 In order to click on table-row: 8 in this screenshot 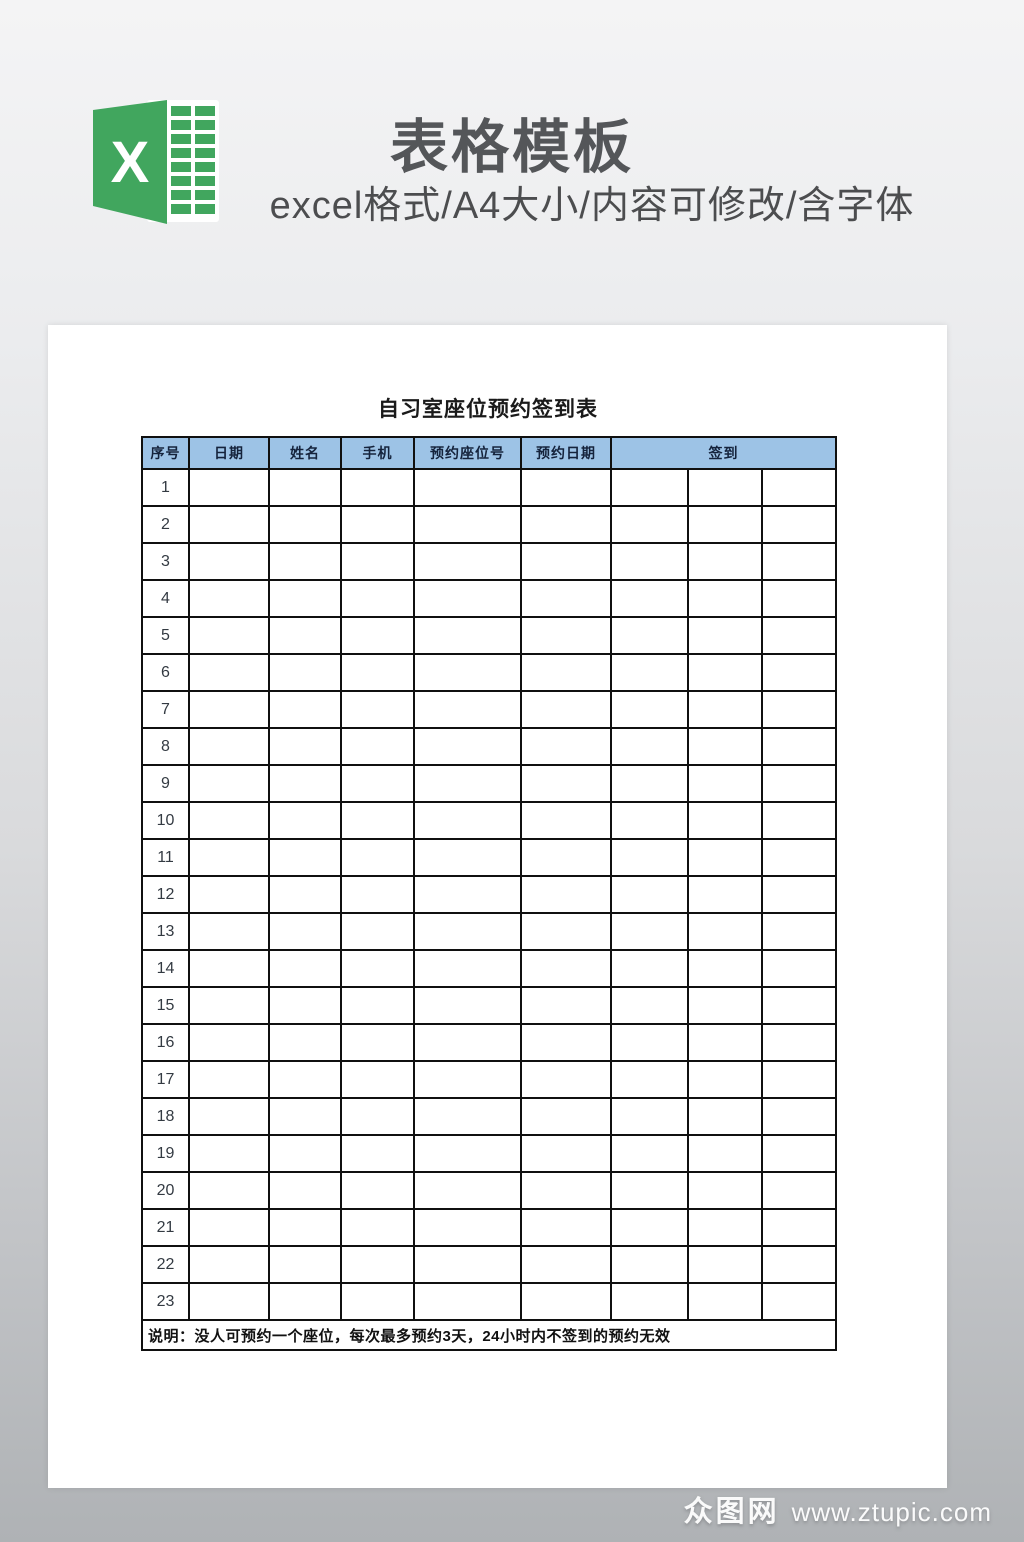, I will do `click(489, 746)`.